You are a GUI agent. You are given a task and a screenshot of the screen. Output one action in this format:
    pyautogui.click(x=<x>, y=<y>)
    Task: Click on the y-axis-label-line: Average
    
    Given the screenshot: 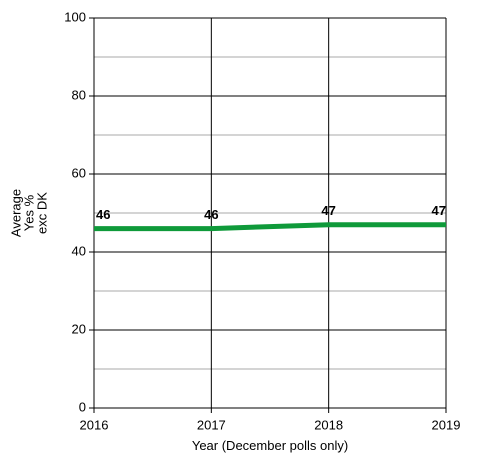 What is the action you would take?
    pyautogui.click(x=15, y=213)
    